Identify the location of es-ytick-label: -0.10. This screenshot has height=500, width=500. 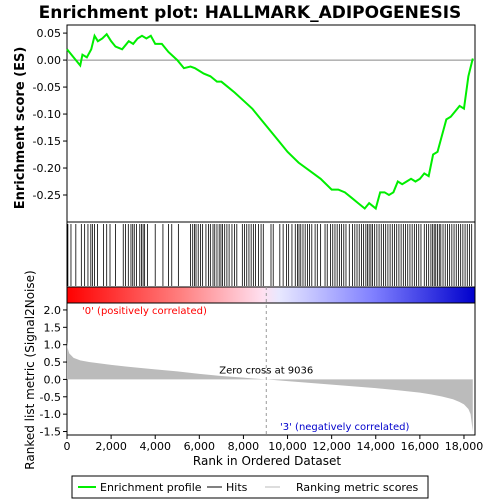
(47, 114).